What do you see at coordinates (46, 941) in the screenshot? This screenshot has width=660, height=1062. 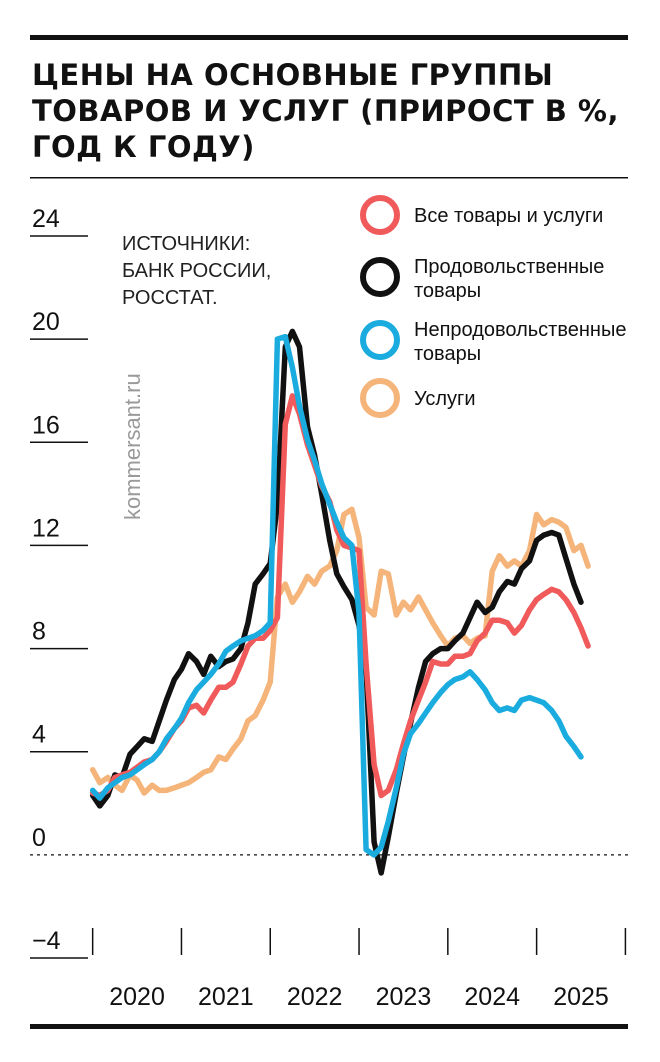 I see `y-tick-label: −4` at bounding box center [46, 941].